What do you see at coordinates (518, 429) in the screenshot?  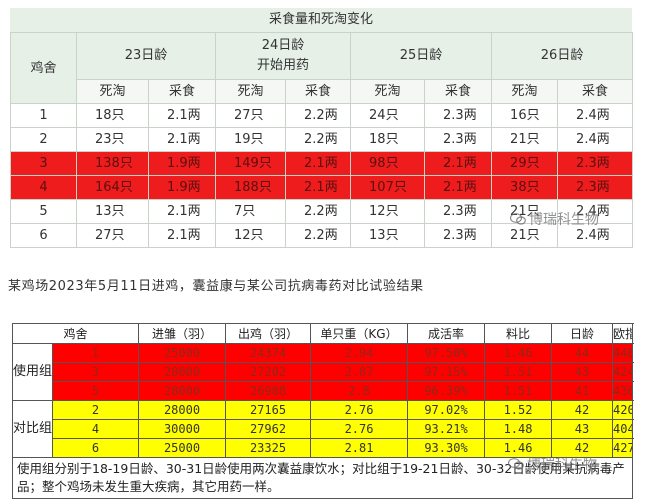 I see `results-cell: 1.48` at bounding box center [518, 429].